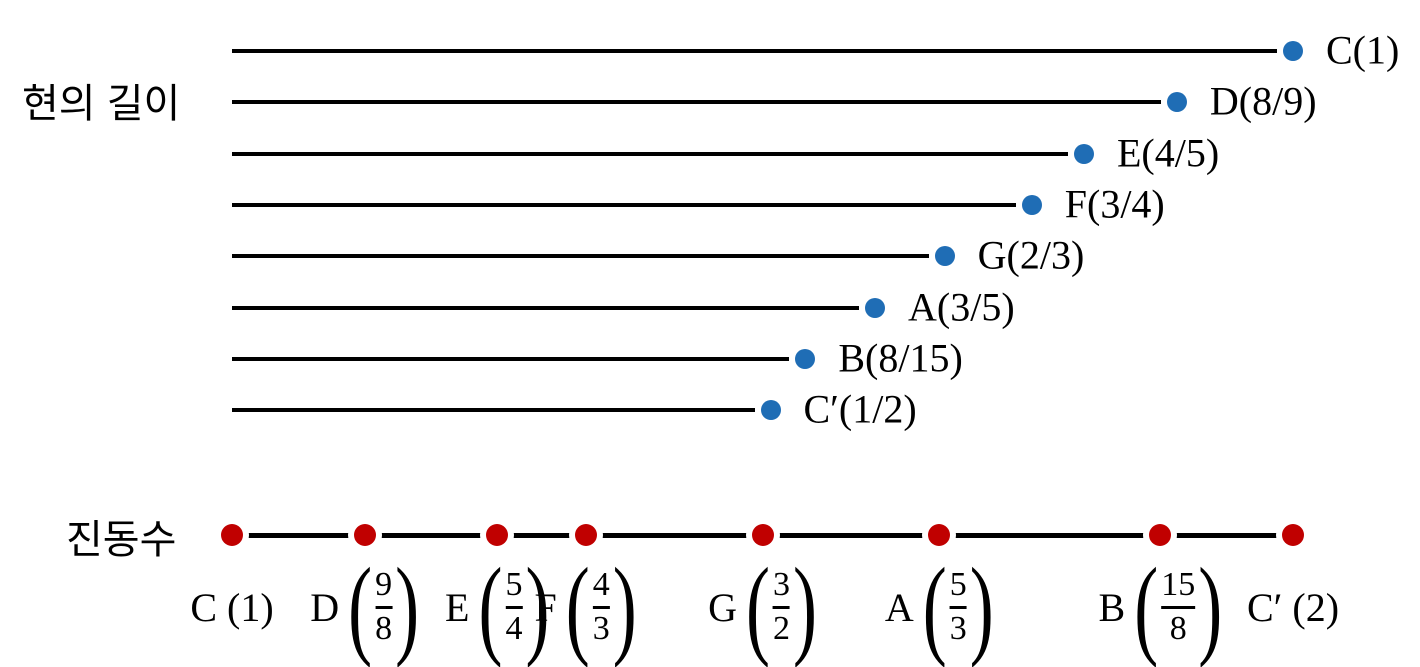 The height and width of the screenshot is (667, 1420). Describe the element at coordinates (1112, 607) in the screenshot. I see `note-letter: B` at that location.